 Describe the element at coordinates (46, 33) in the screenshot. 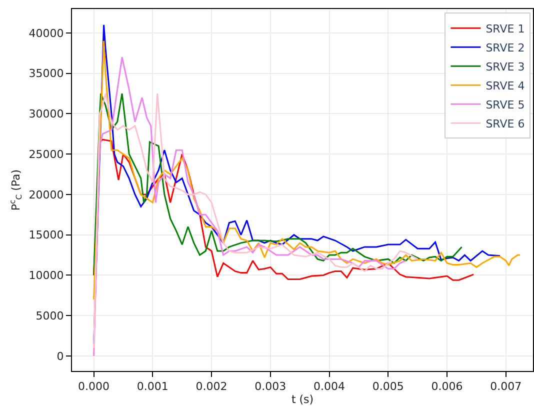

I see `y-tick-label: 40000` at that location.